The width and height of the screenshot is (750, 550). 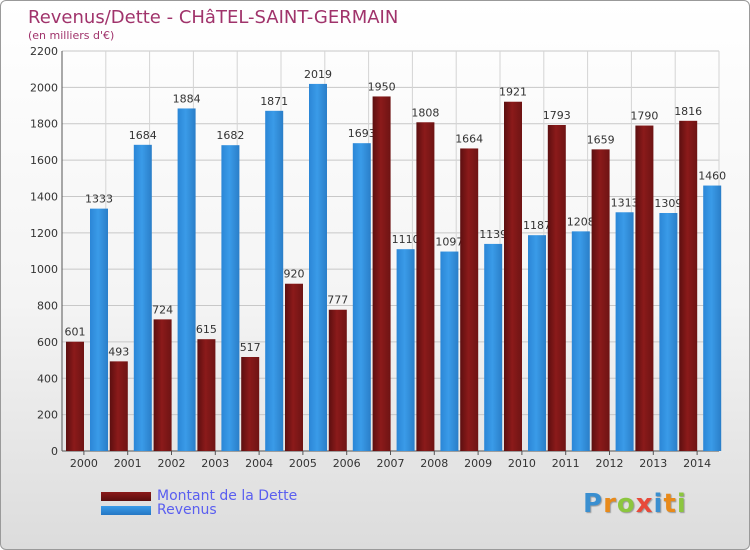 What do you see at coordinates (44, 269) in the screenshot?
I see `y-tick-label: 1000` at bounding box center [44, 269].